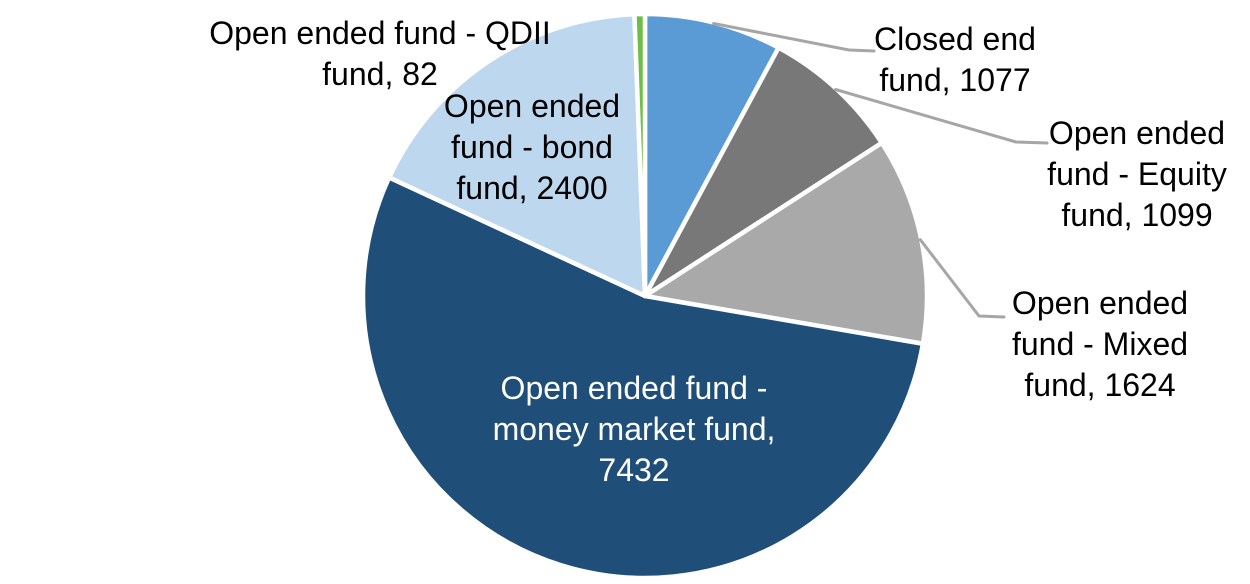  I want to click on leader-line-mixed, so click(962, 278).